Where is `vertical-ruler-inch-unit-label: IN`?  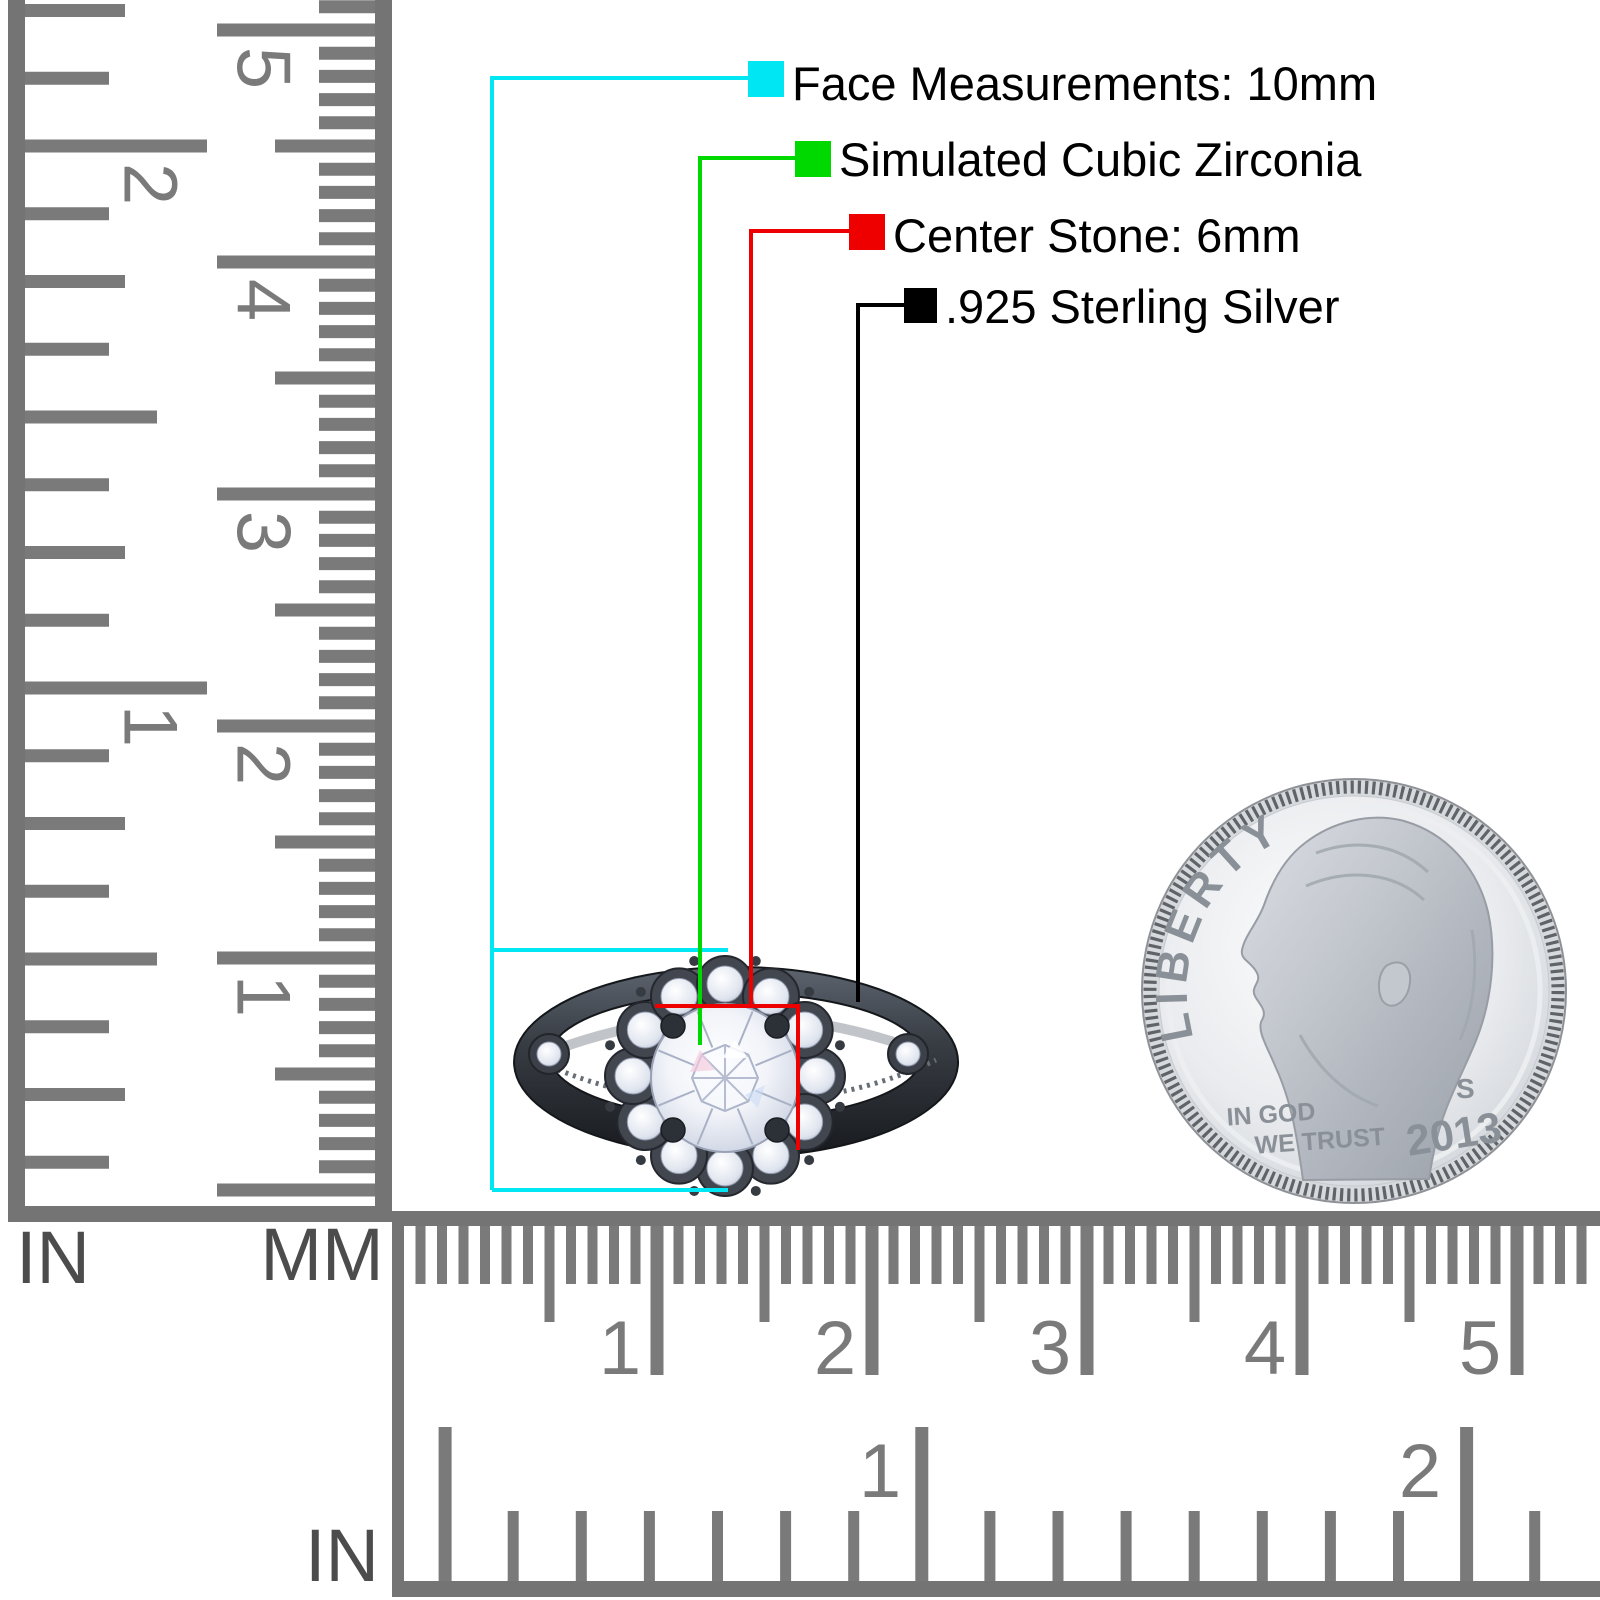
vertical-ruler-inch-unit-label: IN is located at coordinates (53, 1257).